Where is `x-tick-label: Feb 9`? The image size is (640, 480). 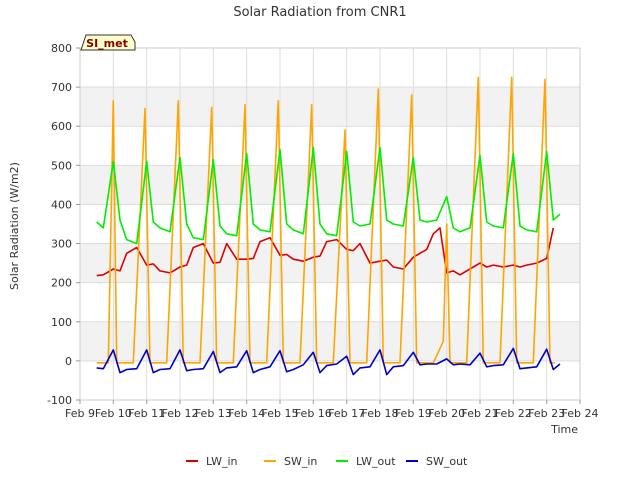
x-tick-label: Feb 9 is located at coordinates (80, 413).